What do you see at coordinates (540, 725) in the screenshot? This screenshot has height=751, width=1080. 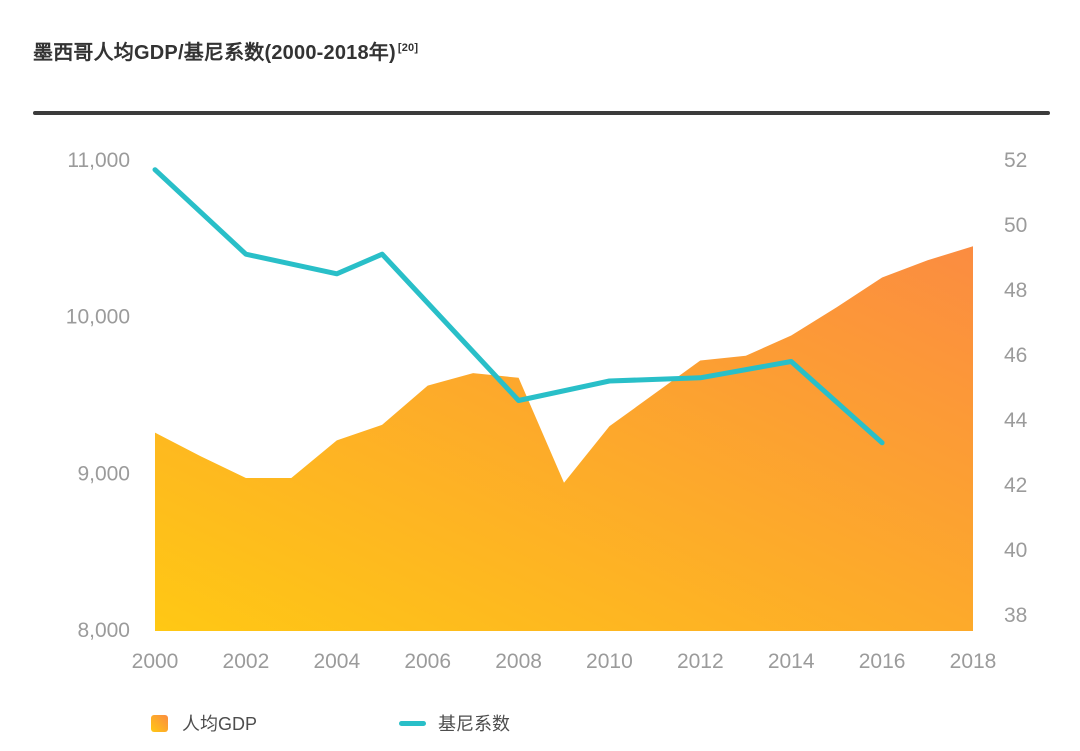 I see `legend: 人均GDP 基尼系数` at bounding box center [540, 725].